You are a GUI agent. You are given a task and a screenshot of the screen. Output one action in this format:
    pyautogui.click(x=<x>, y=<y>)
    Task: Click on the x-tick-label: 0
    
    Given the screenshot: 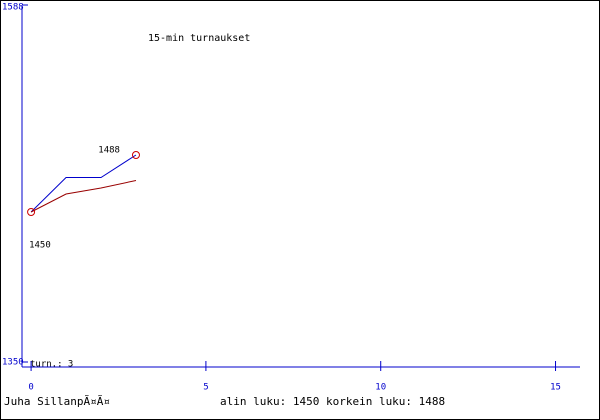 What is the action you would take?
    pyautogui.click(x=30, y=388)
    